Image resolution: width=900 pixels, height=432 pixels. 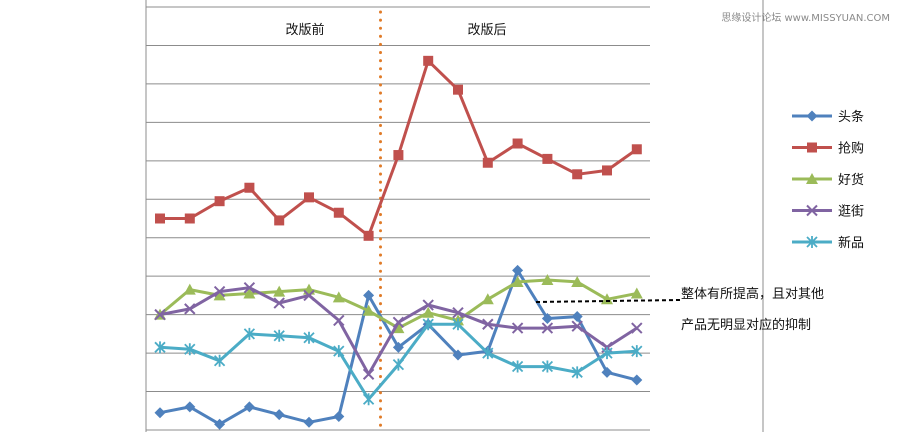 What do you see at coordinates (304, 30) in the screenshot?
I see `before-revision-label: 改版前` at bounding box center [304, 30].